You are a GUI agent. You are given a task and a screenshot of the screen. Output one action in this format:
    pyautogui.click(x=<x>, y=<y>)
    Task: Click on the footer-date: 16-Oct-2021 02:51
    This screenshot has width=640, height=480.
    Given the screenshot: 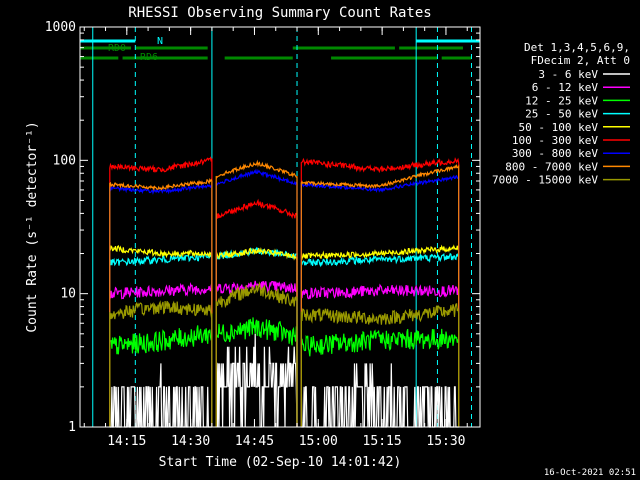 What is the action you would take?
    pyautogui.click(x=590, y=473)
    